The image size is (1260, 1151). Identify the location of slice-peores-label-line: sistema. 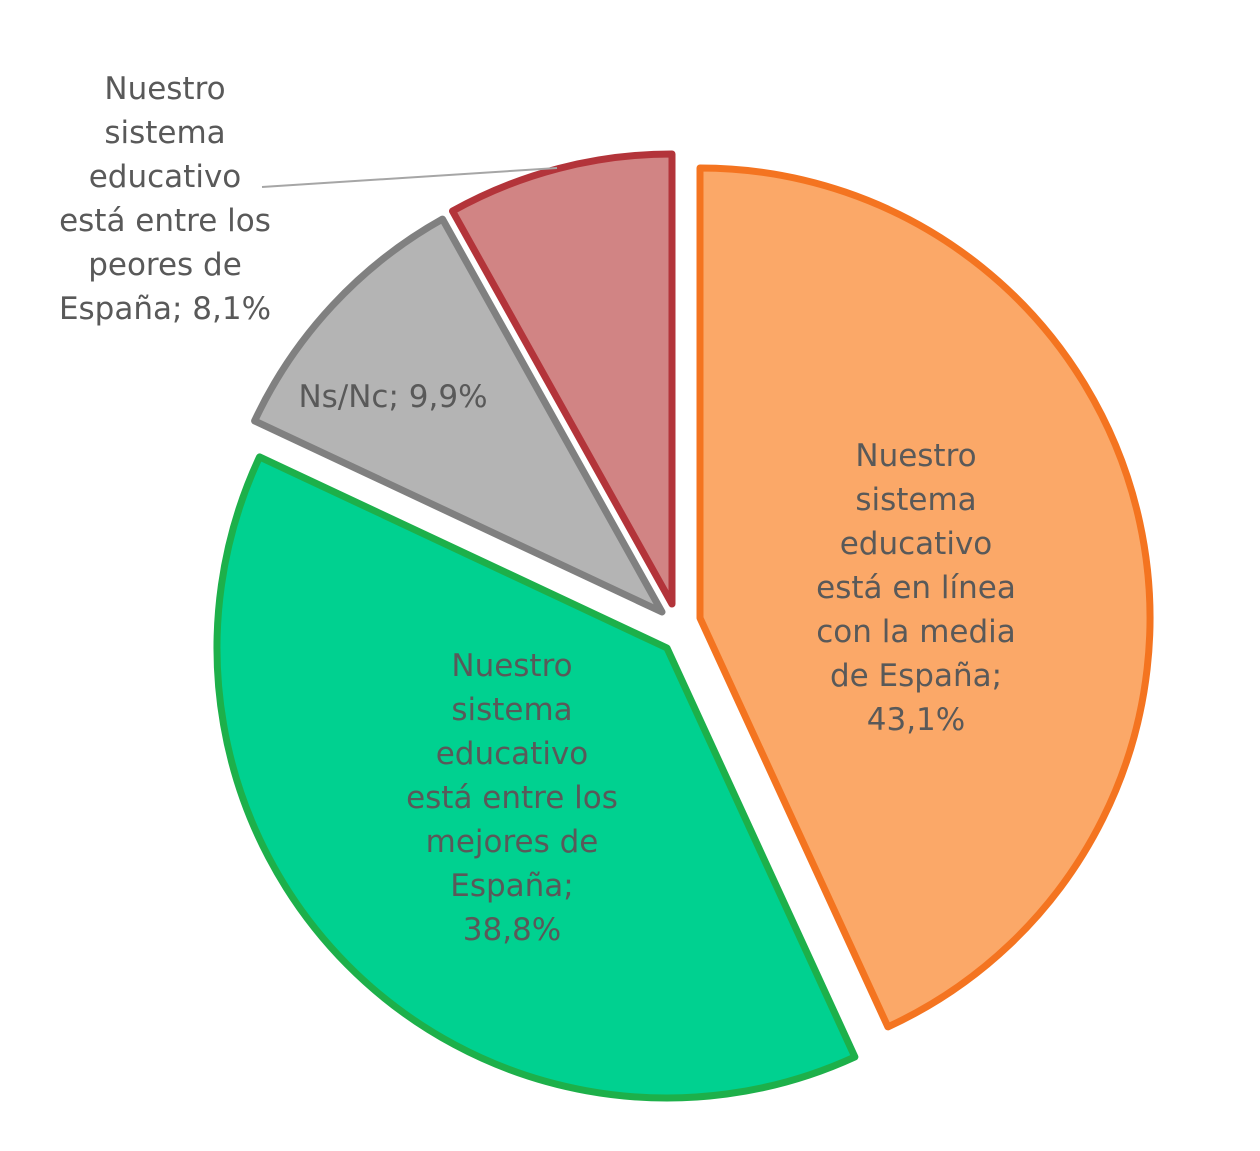
(164, 133).